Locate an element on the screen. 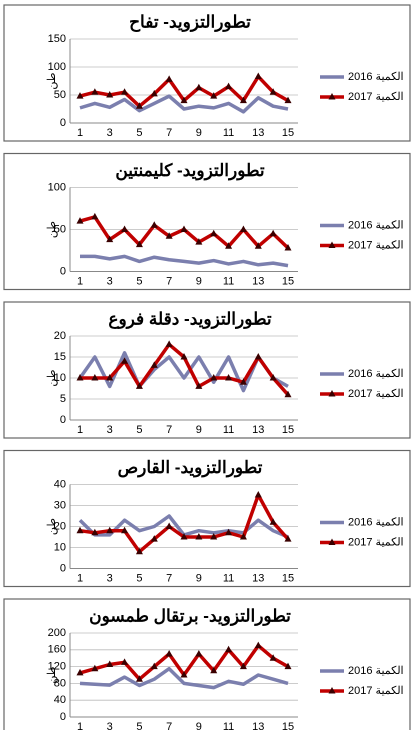 This screenshot has width=419, height=730. y-tick-label: 0 is located at coordinates (63, 420).